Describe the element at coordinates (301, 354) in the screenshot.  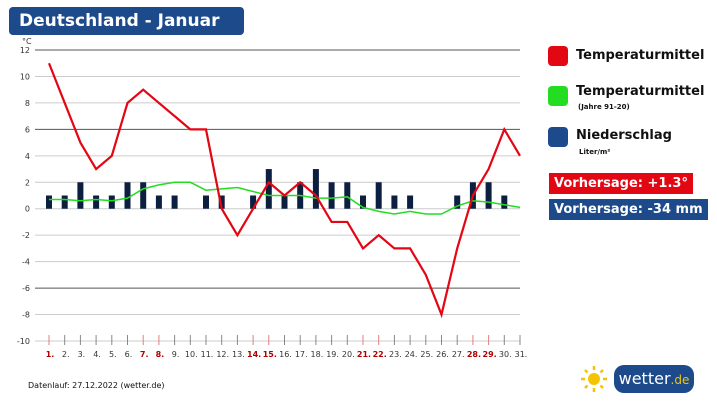
I see `x-tick-label: 17.` at that location.